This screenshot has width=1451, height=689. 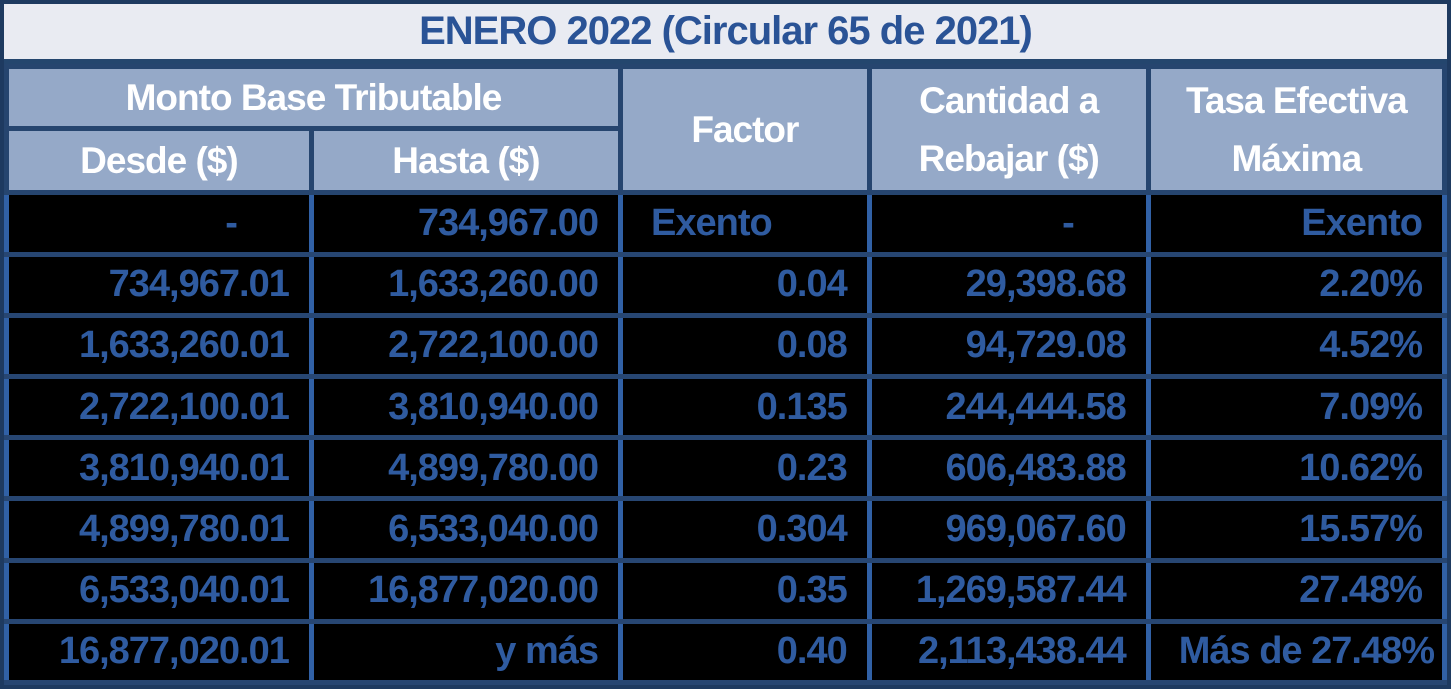 What do you see at coordinates (1008, 651) in the screenshot?
I see `cell-cantidad-rebajar: 2,113,438.44` at bounding box center [1008, 651].